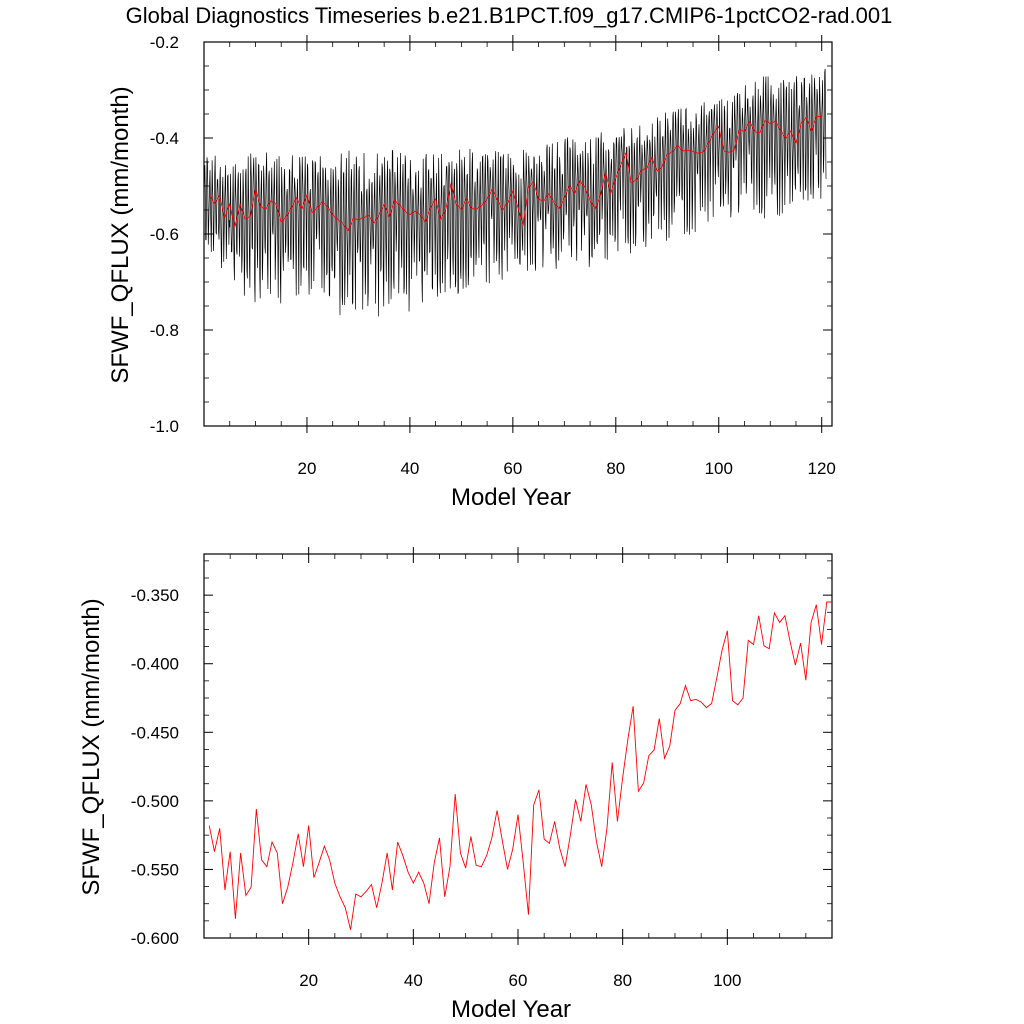  I want to click on y-tick-label: -0.600, so click(155, 938).